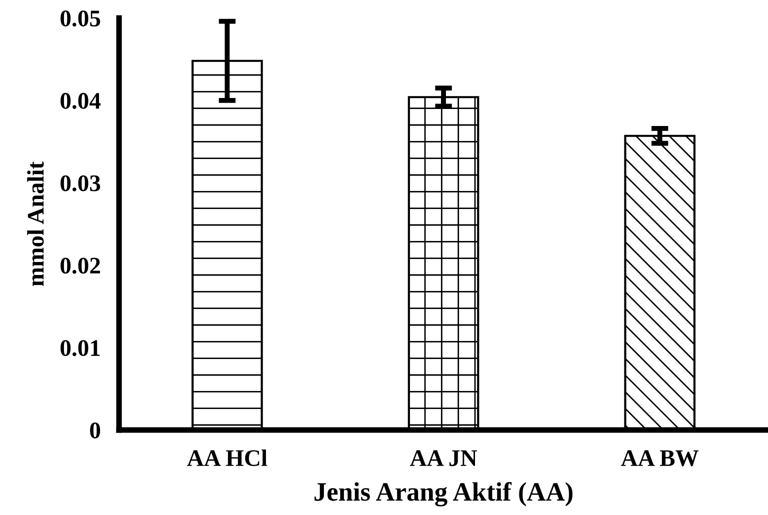  Describe the element at coordinates (80, 348) in the screenshot. I see `y-tick-label: 0.01` at that location.